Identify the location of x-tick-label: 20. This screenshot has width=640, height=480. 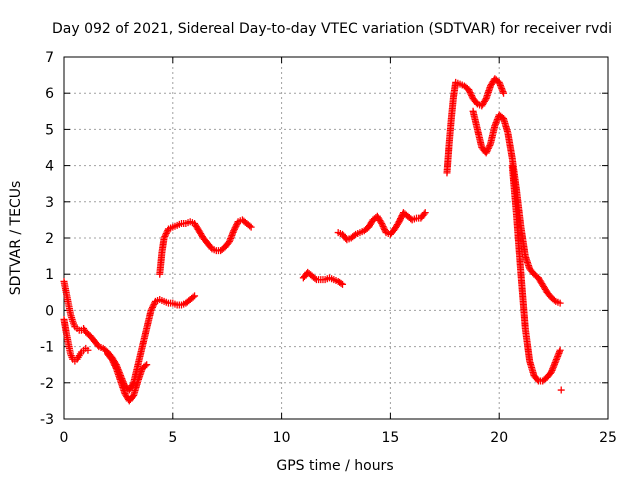
(499, 438).